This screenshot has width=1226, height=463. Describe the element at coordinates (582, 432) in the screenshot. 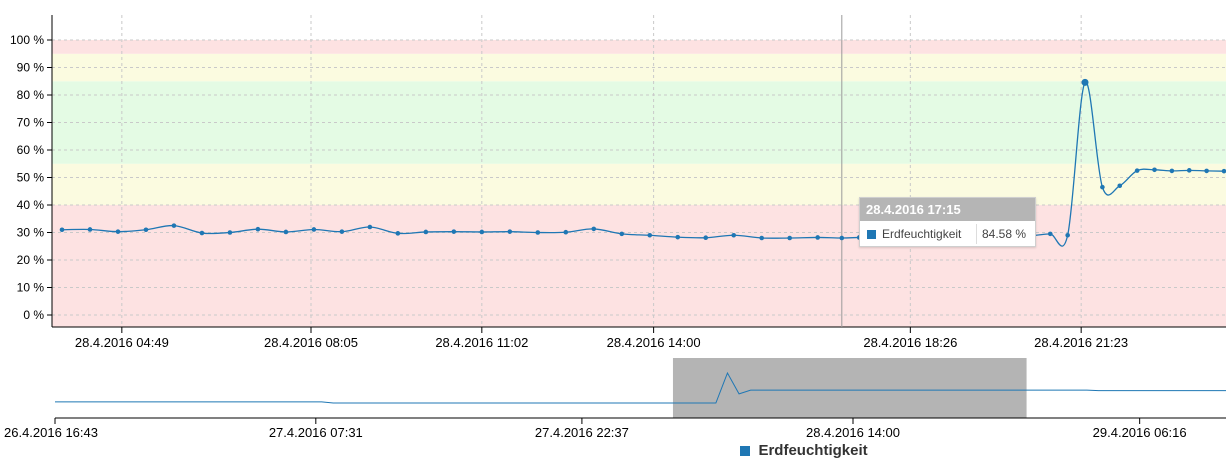

I see `navigator-tick-label: 27.4.2016 22:37` at that location.